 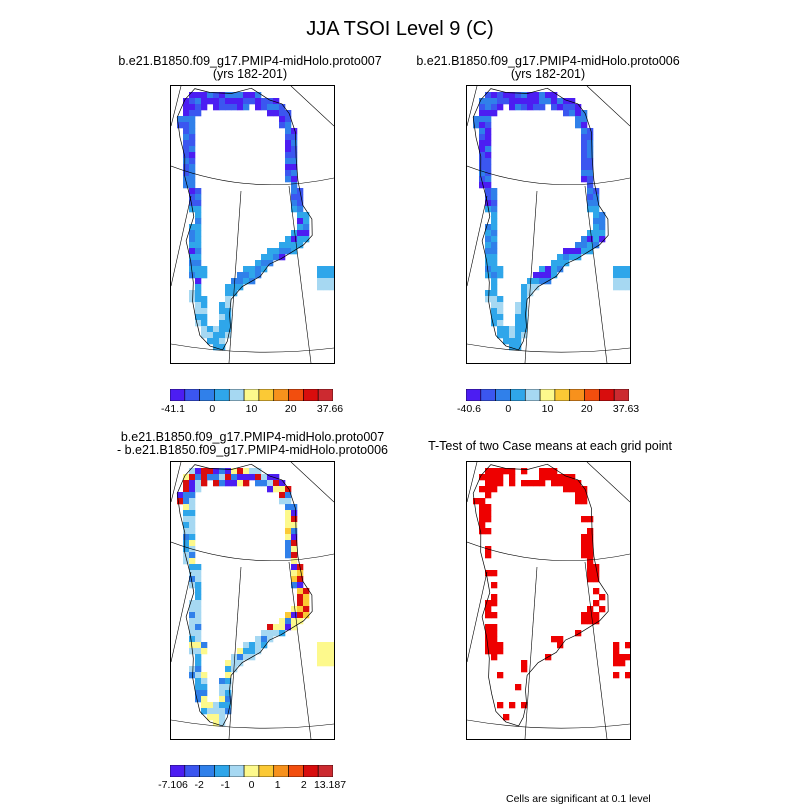 What do you see at coordinates (173, 409) in the screenshot?
I see `colorbar-tick-label: -41.1` at bounding box center [173, 409].